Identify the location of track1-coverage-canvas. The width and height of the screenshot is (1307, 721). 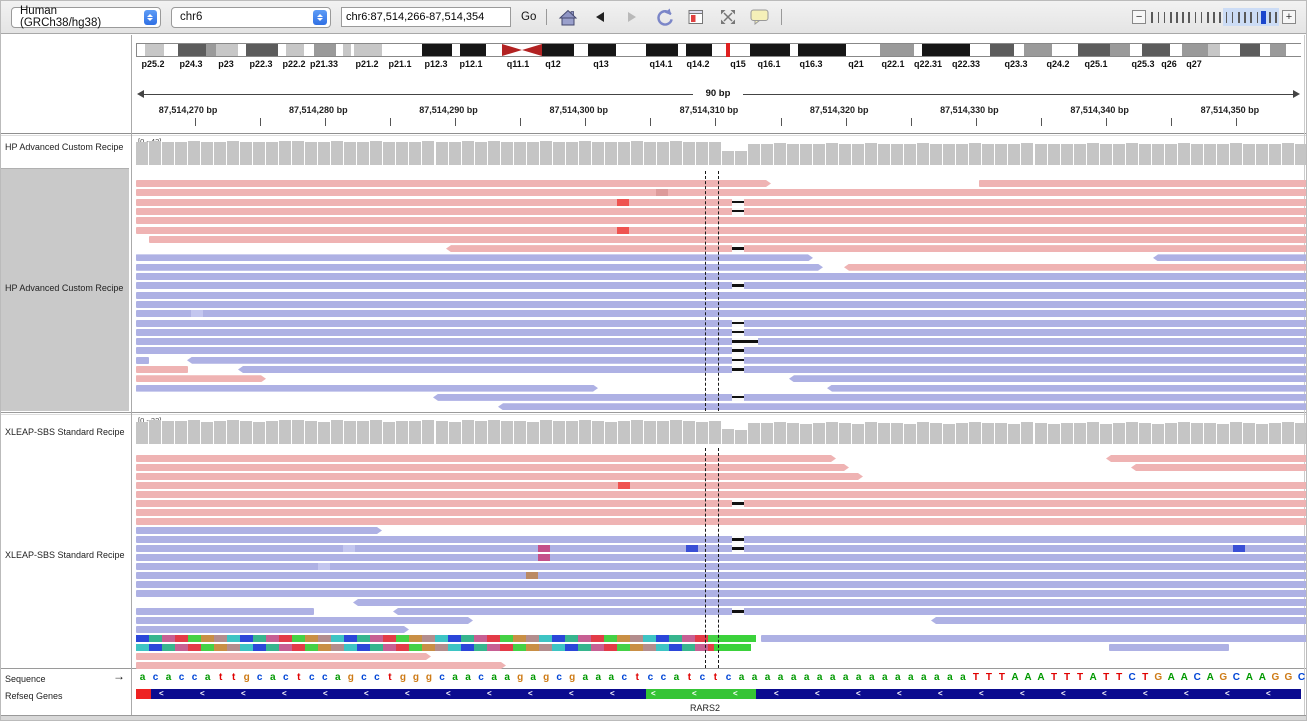
(653, 153).